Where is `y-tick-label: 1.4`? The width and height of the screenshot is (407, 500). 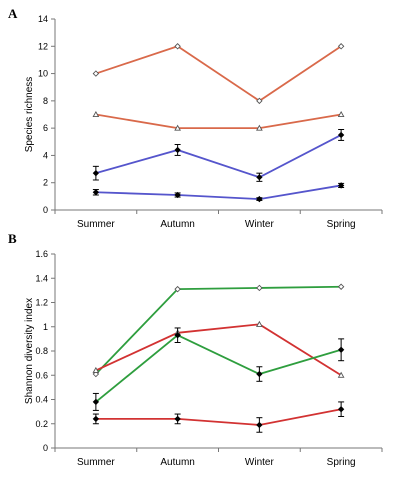
y-tick-label: 1.4 is located at coordinates (41, 278).